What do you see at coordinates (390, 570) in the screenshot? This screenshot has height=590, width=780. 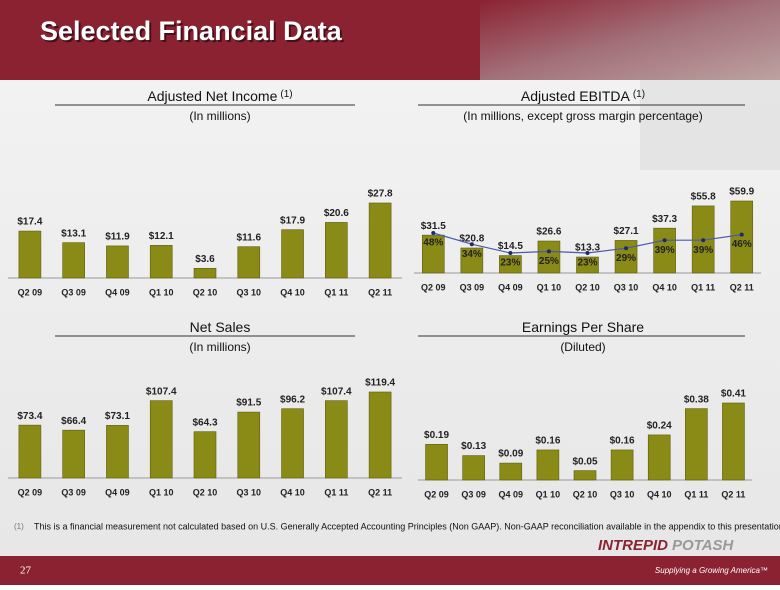 I see `footer-band` at bounding box center [390, 570].